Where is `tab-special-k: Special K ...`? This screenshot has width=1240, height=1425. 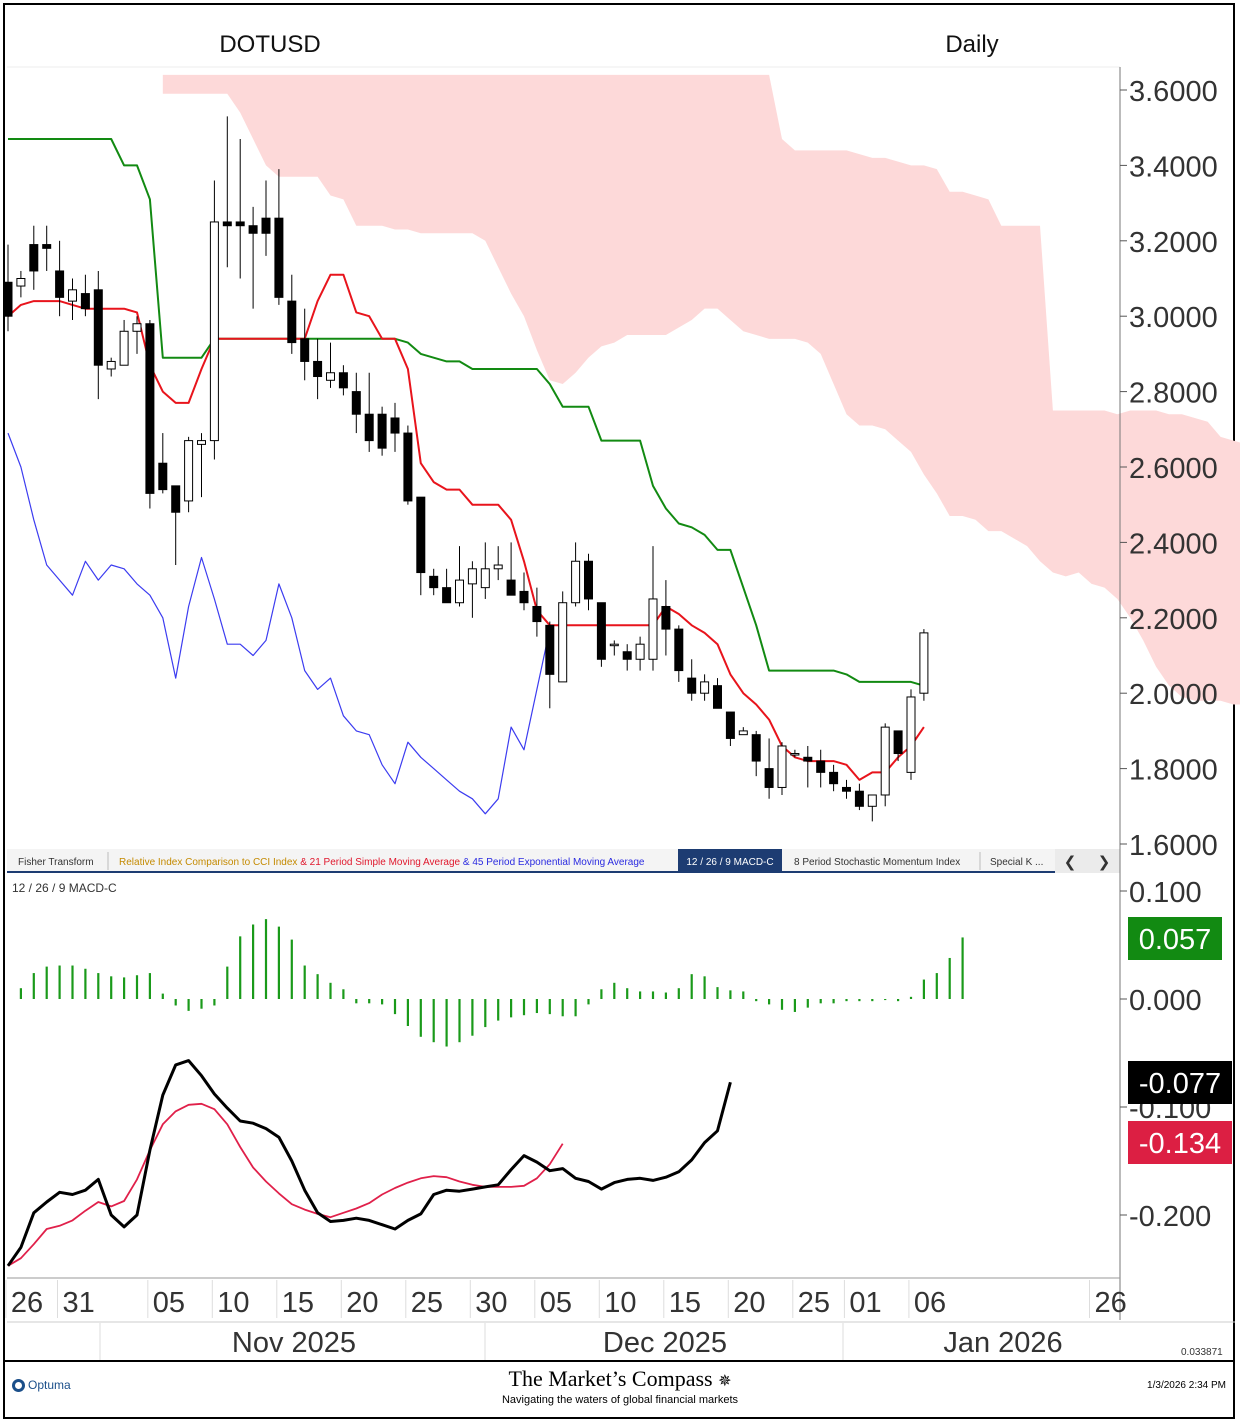 tab-special-k: Special K ... is located at coordinates (1016, 862).